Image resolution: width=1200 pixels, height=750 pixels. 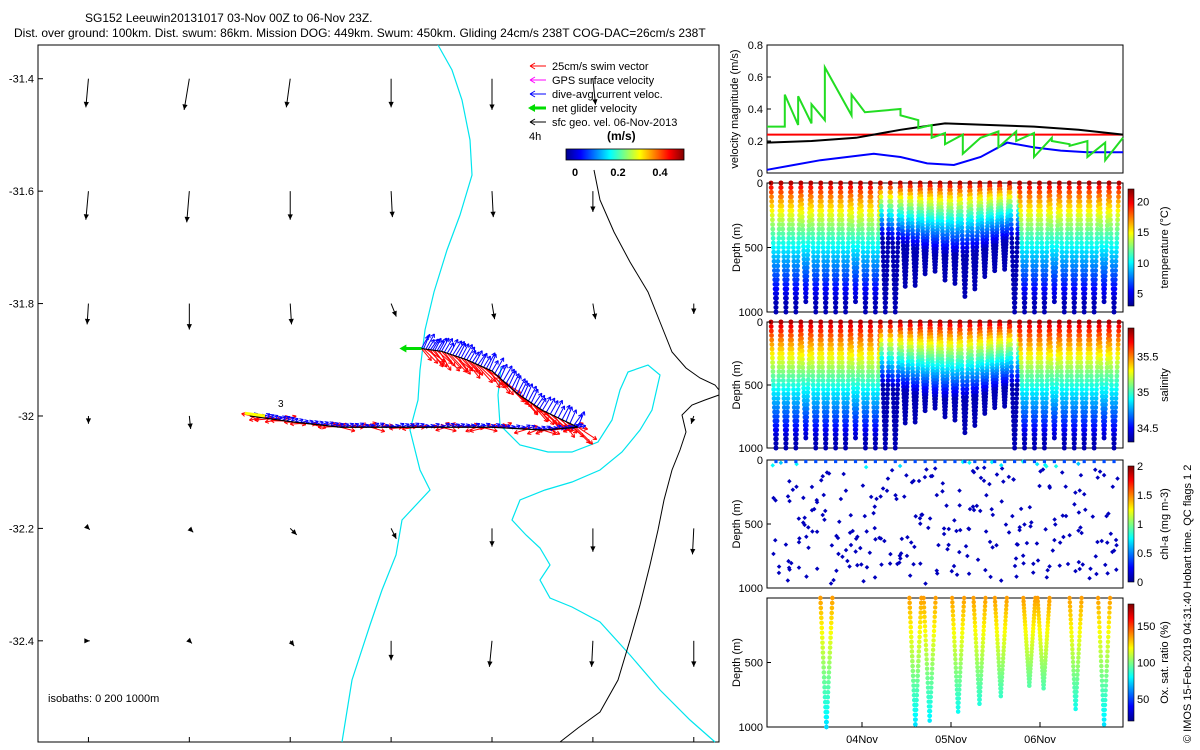 What do you see at coordinates (532, 432) in the screenshot?
I see `swim-vector` at bounding box center [532, 432].